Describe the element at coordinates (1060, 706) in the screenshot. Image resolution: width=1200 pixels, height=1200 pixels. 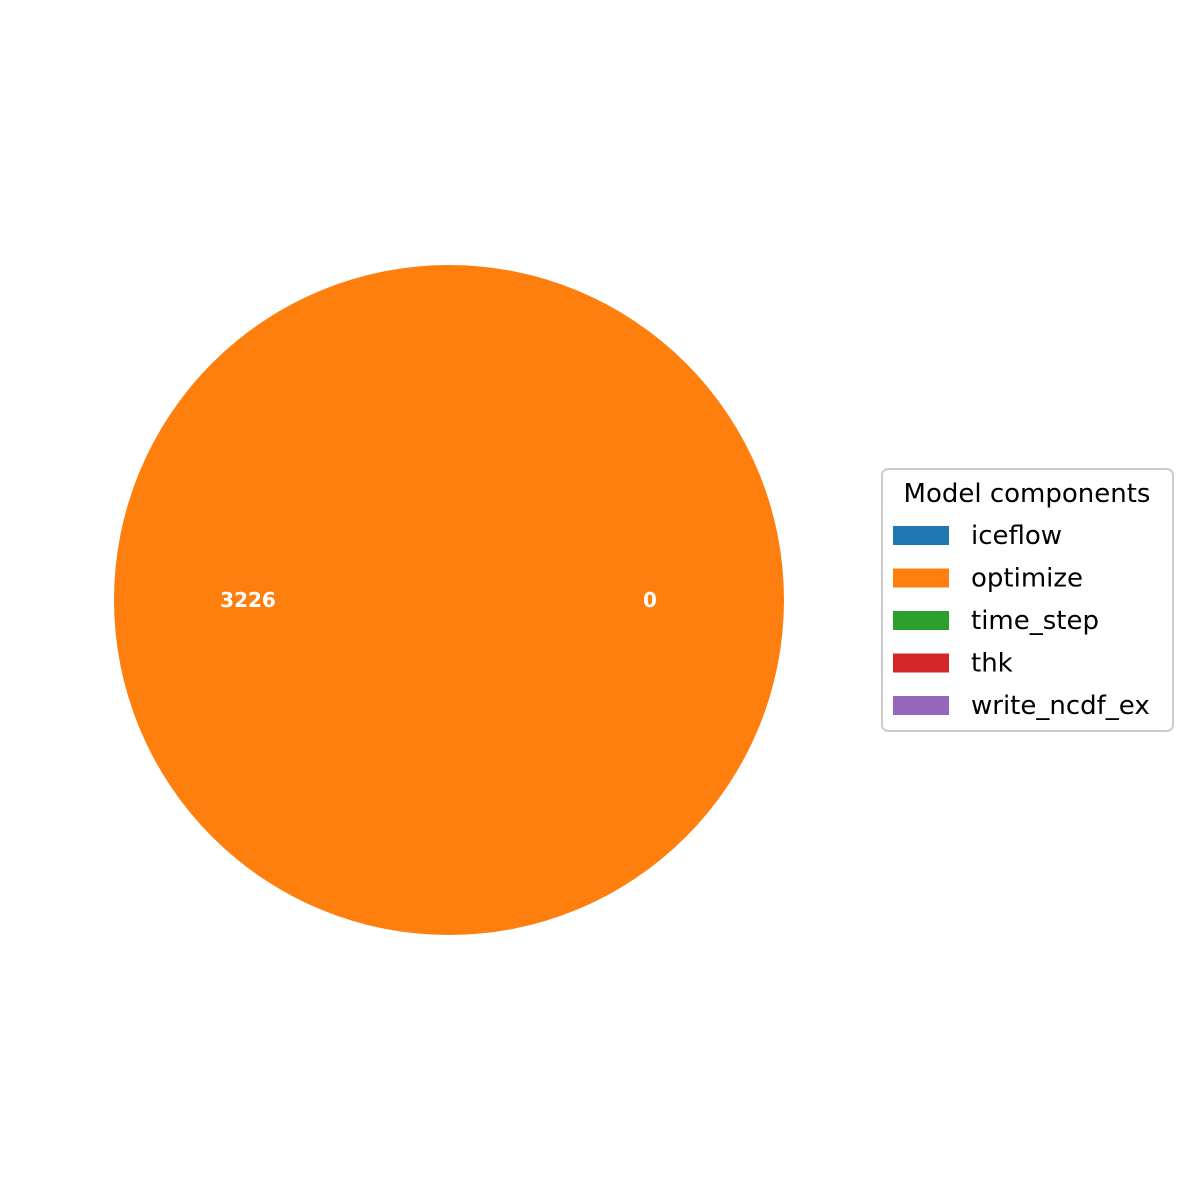
I see `legend-label-write-ncdf-ex: write_ncdf_ex` at that location.